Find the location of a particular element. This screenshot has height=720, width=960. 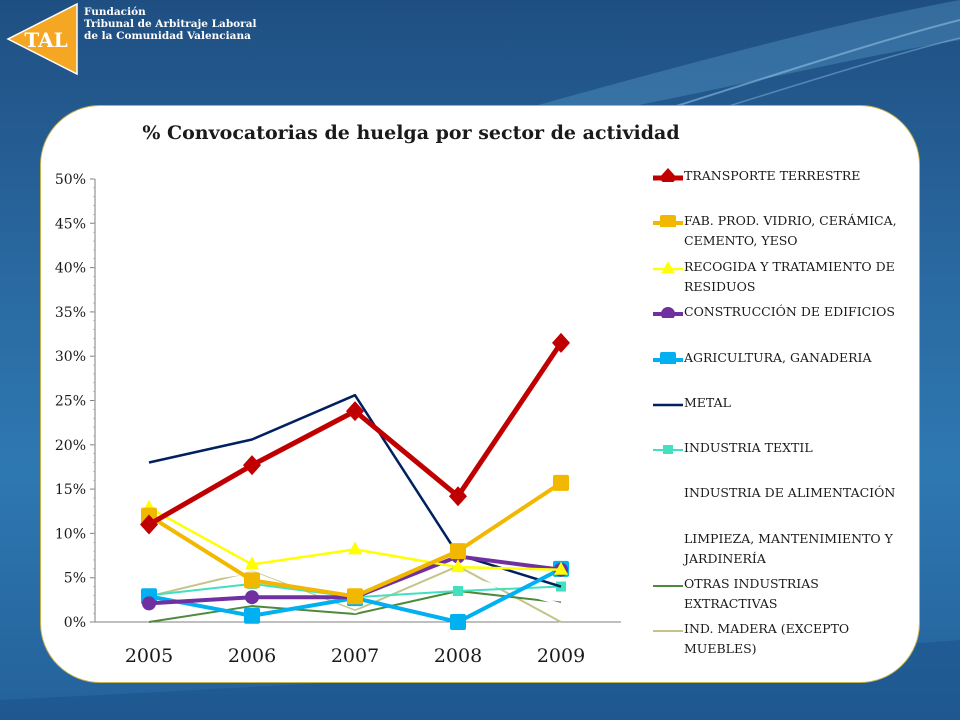

y-tick-label: 20% is located at coordinates (70, 446).